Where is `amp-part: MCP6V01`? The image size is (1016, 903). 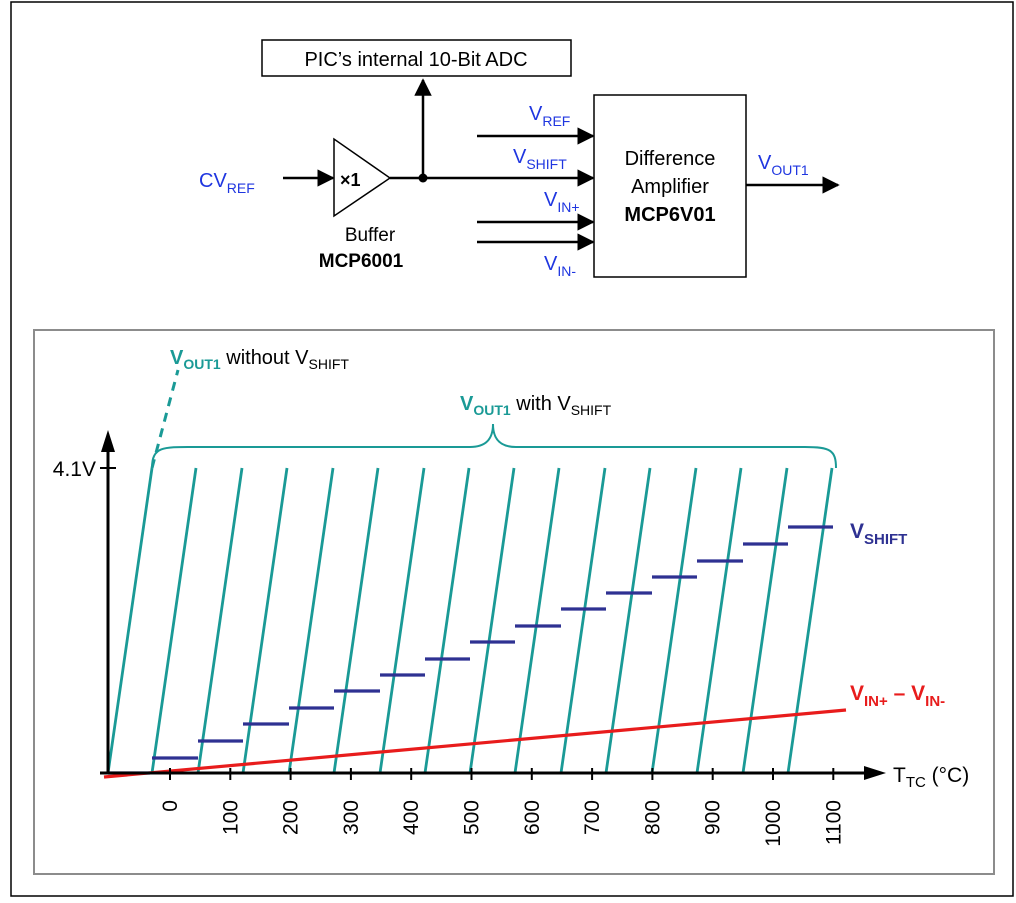
amp-part: MCP6V01 is located at coordinates (669, 215).